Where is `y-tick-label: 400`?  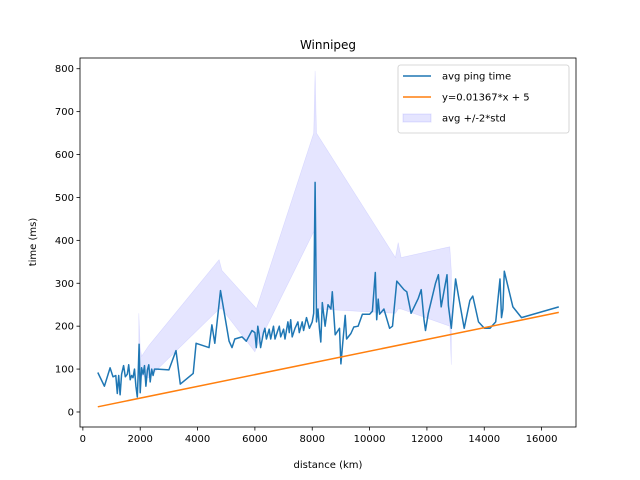 y-tick-label: 400 is located at coordinates (64, 241).